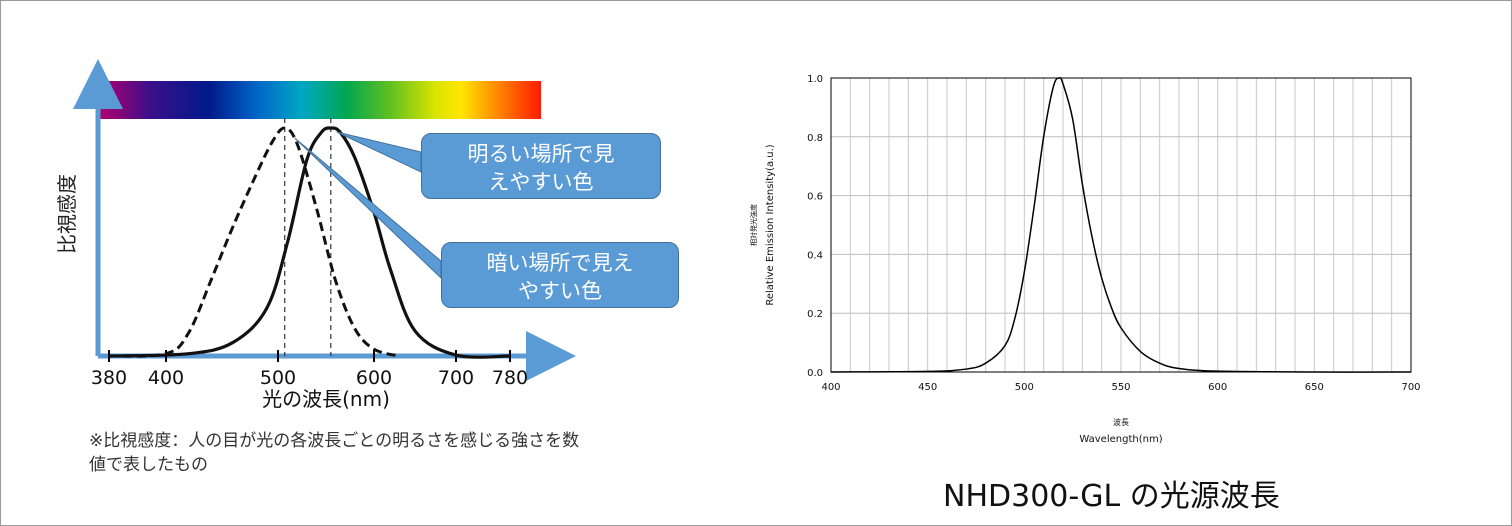  I want to click on y-tick-label: 0.6, so click(815, 197).